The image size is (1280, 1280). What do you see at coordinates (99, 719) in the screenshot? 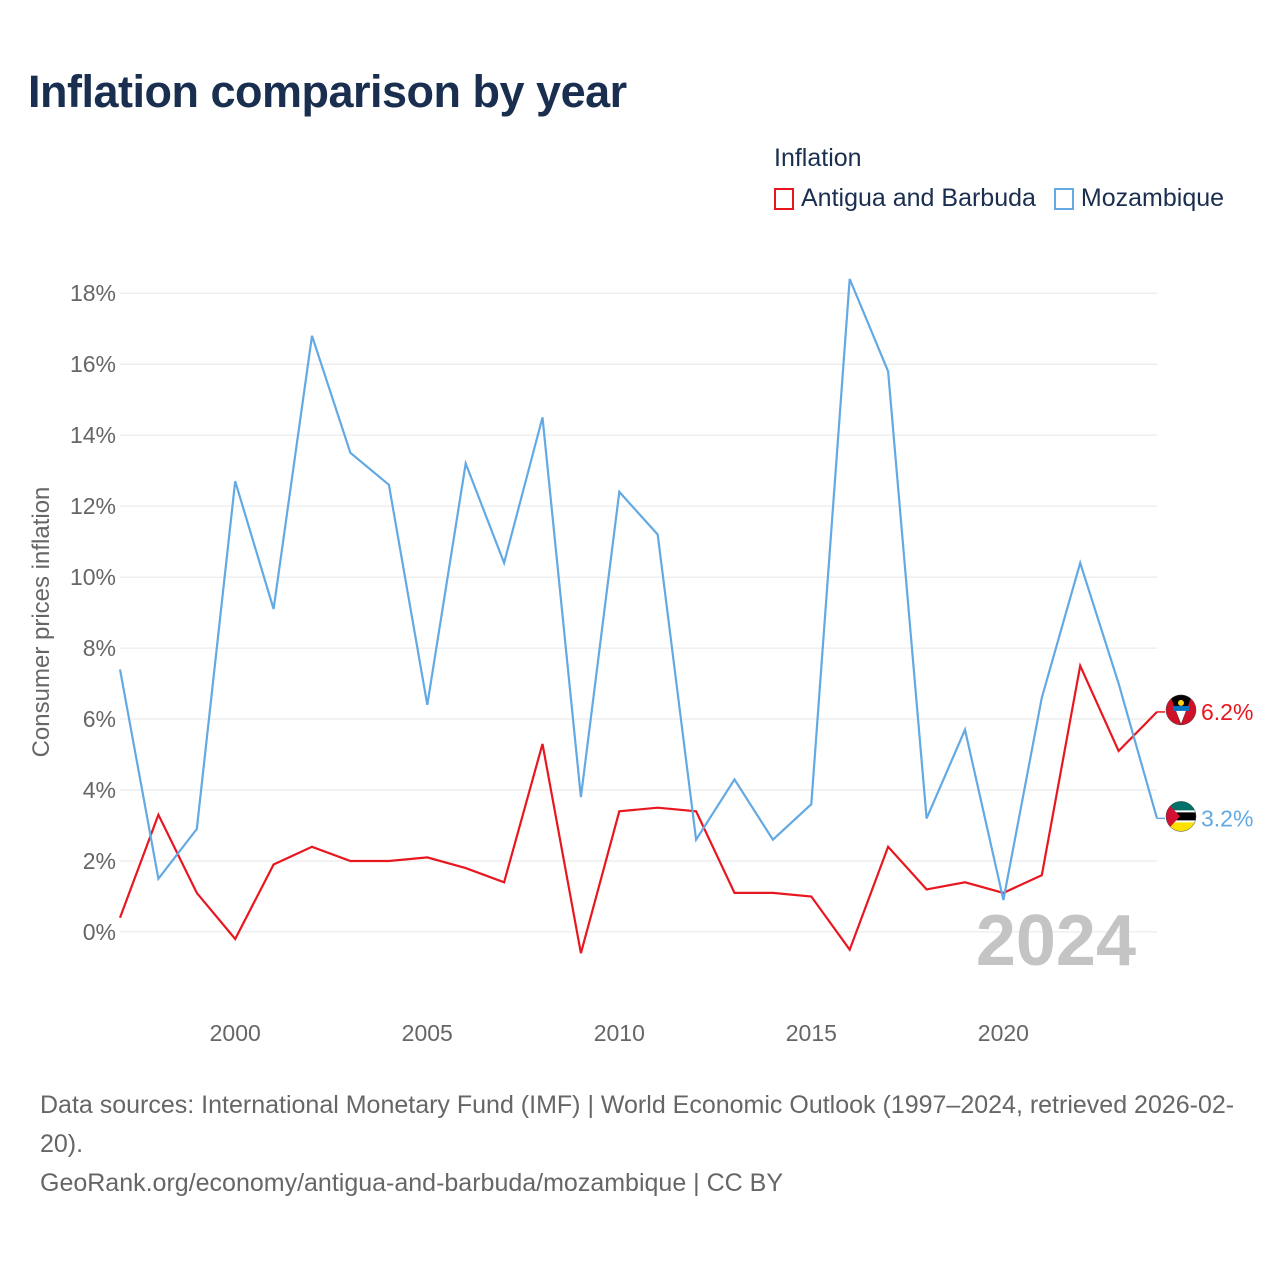
I see `y-tick-6: 6%` at bounding box center [99, 719].